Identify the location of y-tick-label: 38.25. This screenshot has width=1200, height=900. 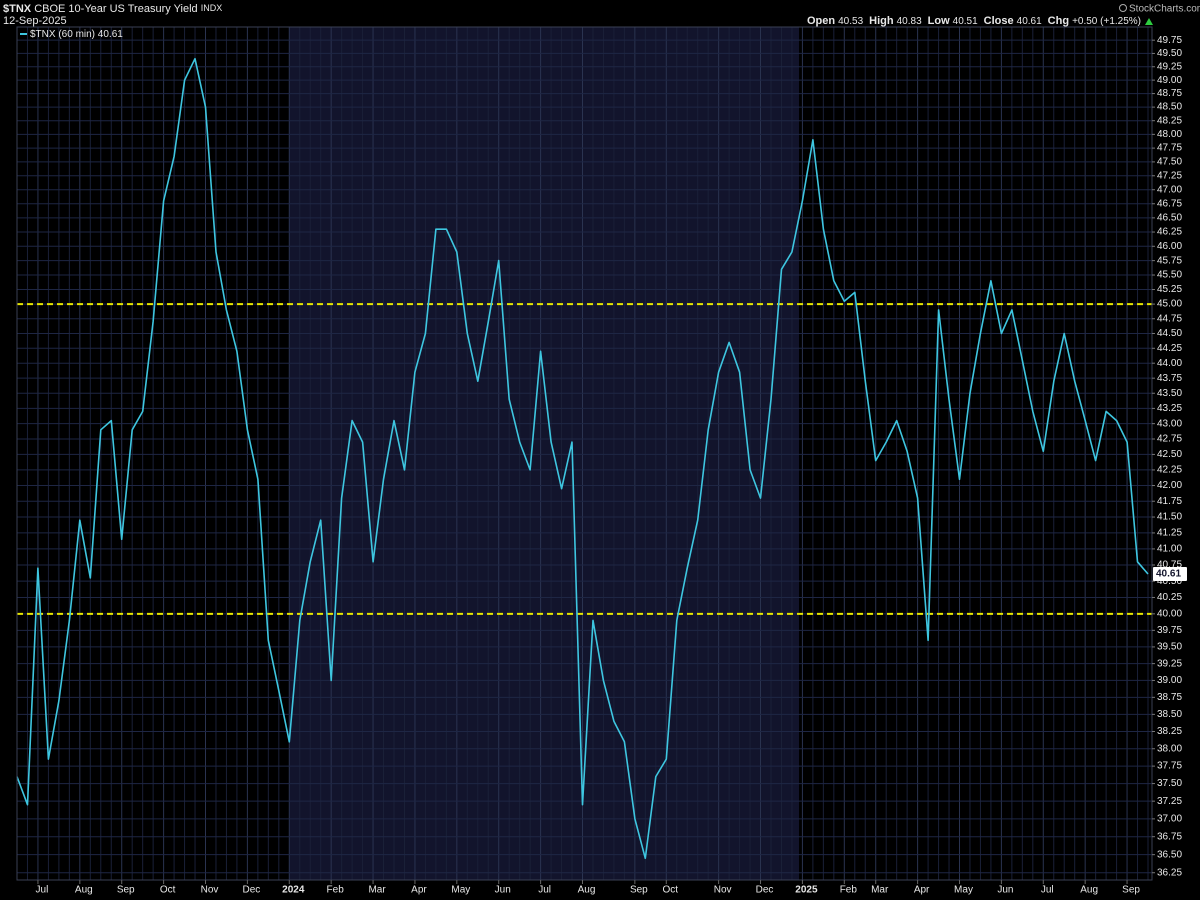
(1169, 731).